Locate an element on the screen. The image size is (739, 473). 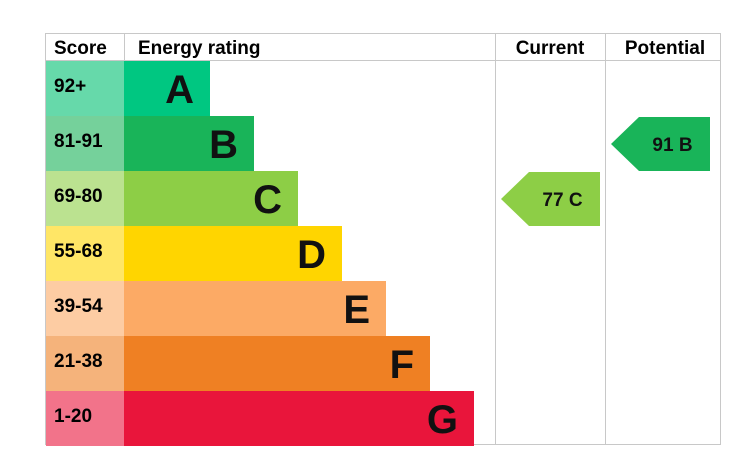
header-score: Score is located at coordinates (80, 48).